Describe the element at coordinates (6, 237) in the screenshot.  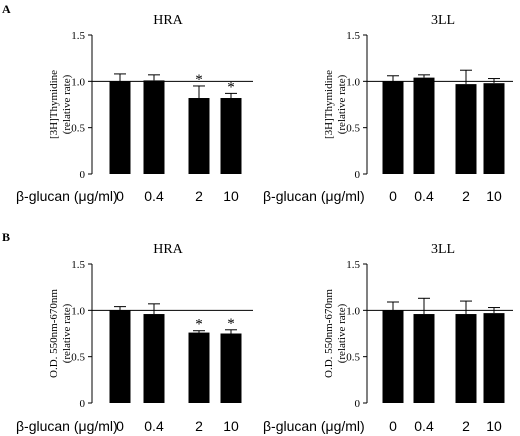
I see `panel-label-b: B` at that location.